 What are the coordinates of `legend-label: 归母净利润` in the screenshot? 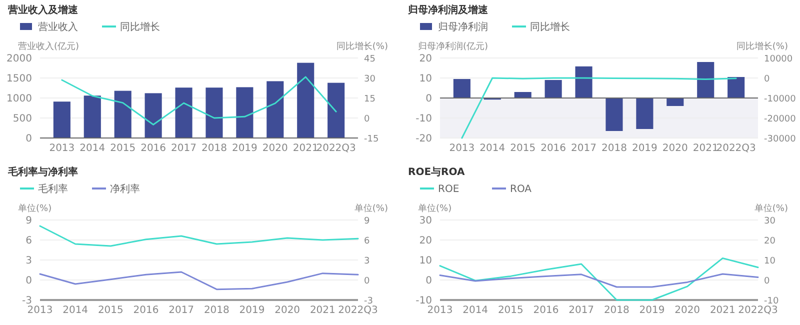 It's located at (463, 27).